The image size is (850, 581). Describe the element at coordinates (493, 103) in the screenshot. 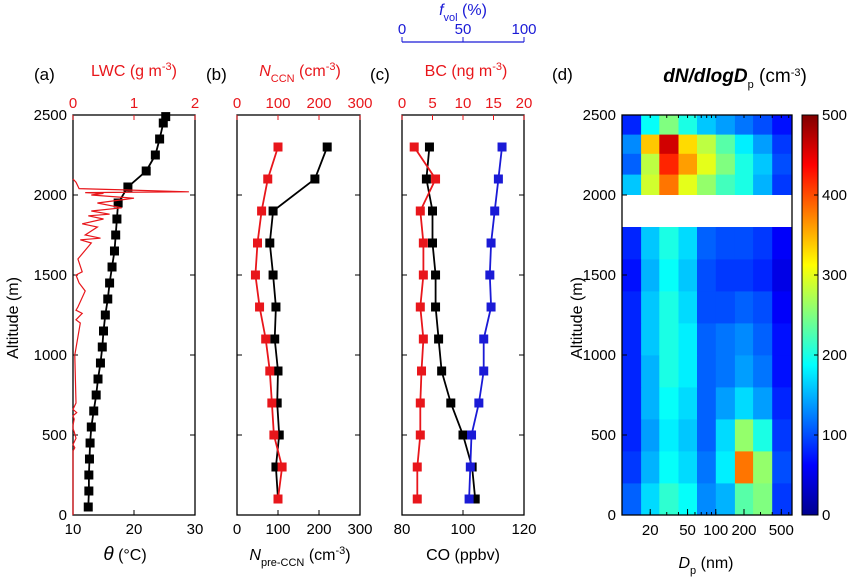

I see `panel-c-top-tick-label: 15` at that location.